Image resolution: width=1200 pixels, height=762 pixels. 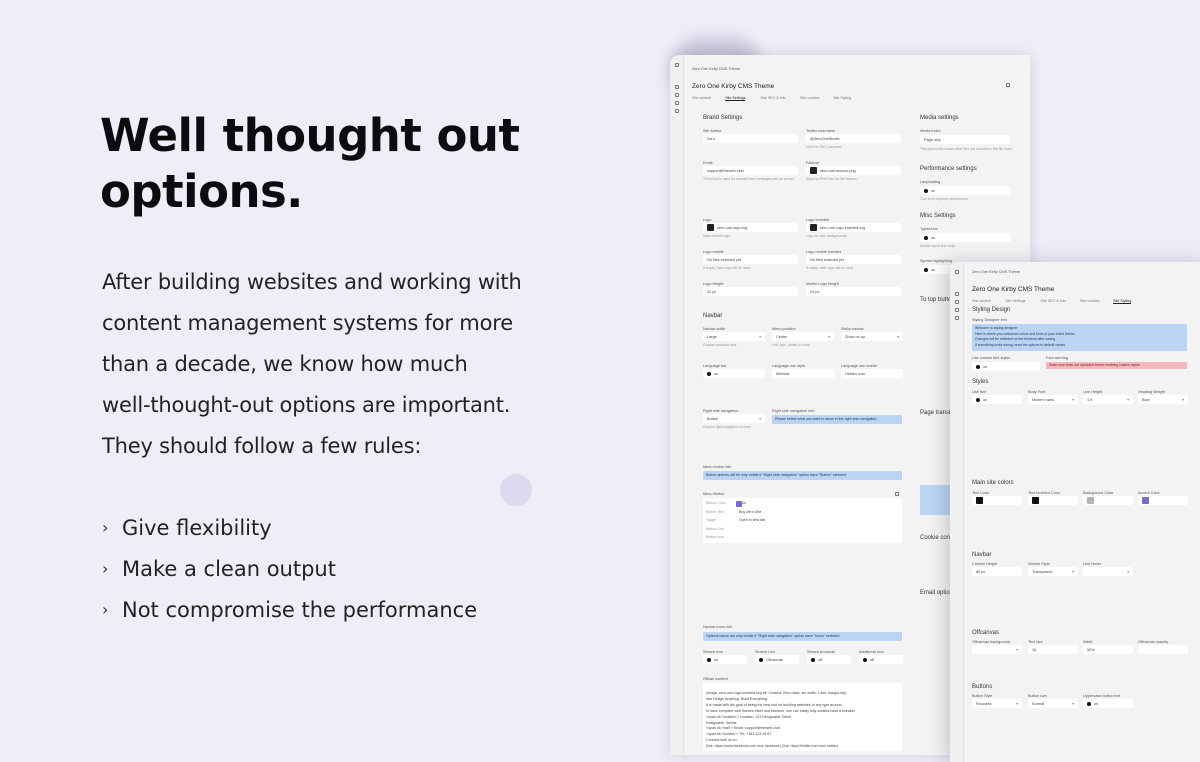 What do you see at coordinates (1038, 703) in the screenshot?
I see `field-value: Normal` at bounding box center [1038, 703].